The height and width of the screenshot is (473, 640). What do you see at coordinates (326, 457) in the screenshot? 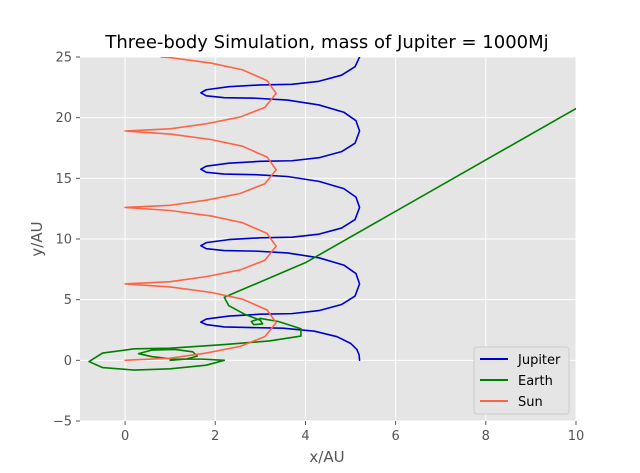
I see `x-axis-label: x/AU` at bounding box center [326, 457].